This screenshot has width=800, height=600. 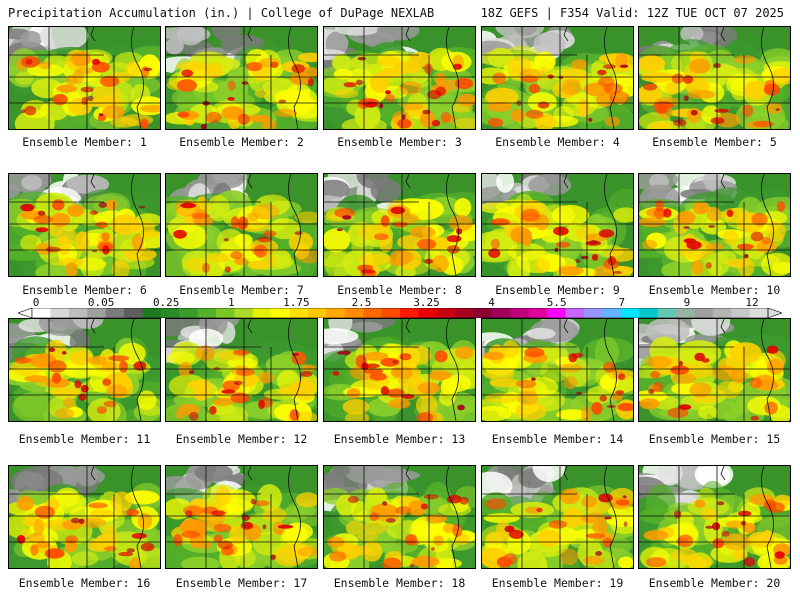 What do you see at coordinates (231, 302) in the screenshot?
I see `colorbar-tick-label: 1` at bounding box center [231, 302].